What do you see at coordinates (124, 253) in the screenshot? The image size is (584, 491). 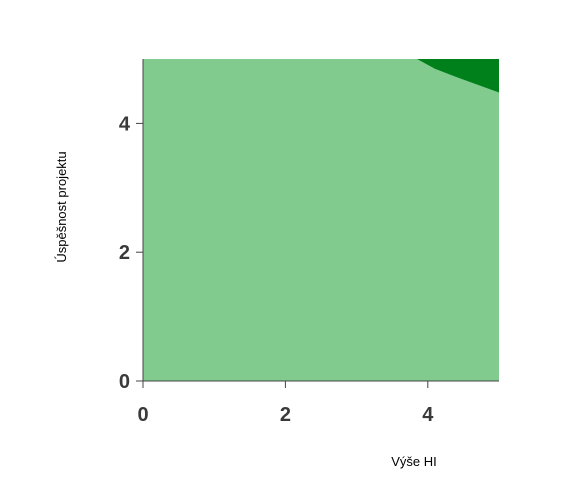 I see `y-tick-label: 2` at bounding box center [124, 253].